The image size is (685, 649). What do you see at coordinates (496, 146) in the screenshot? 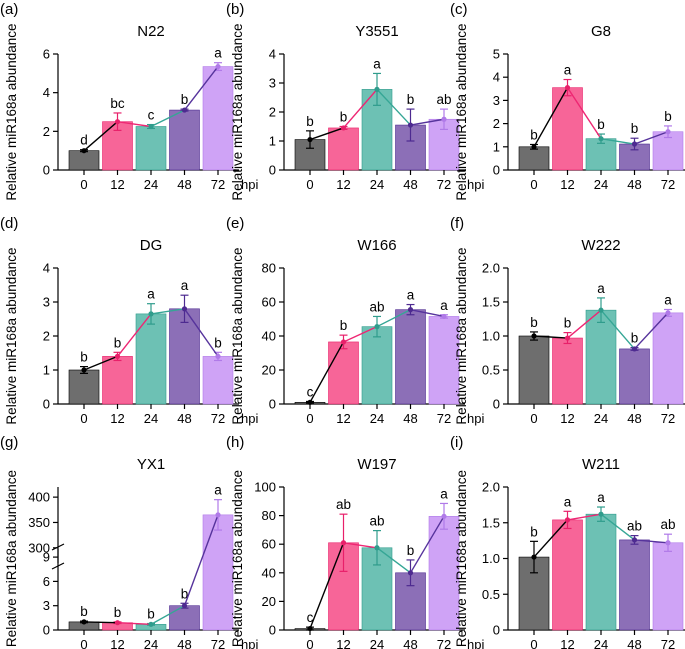
I see `y-tick-label: 1` at bounding box center [496, 146].